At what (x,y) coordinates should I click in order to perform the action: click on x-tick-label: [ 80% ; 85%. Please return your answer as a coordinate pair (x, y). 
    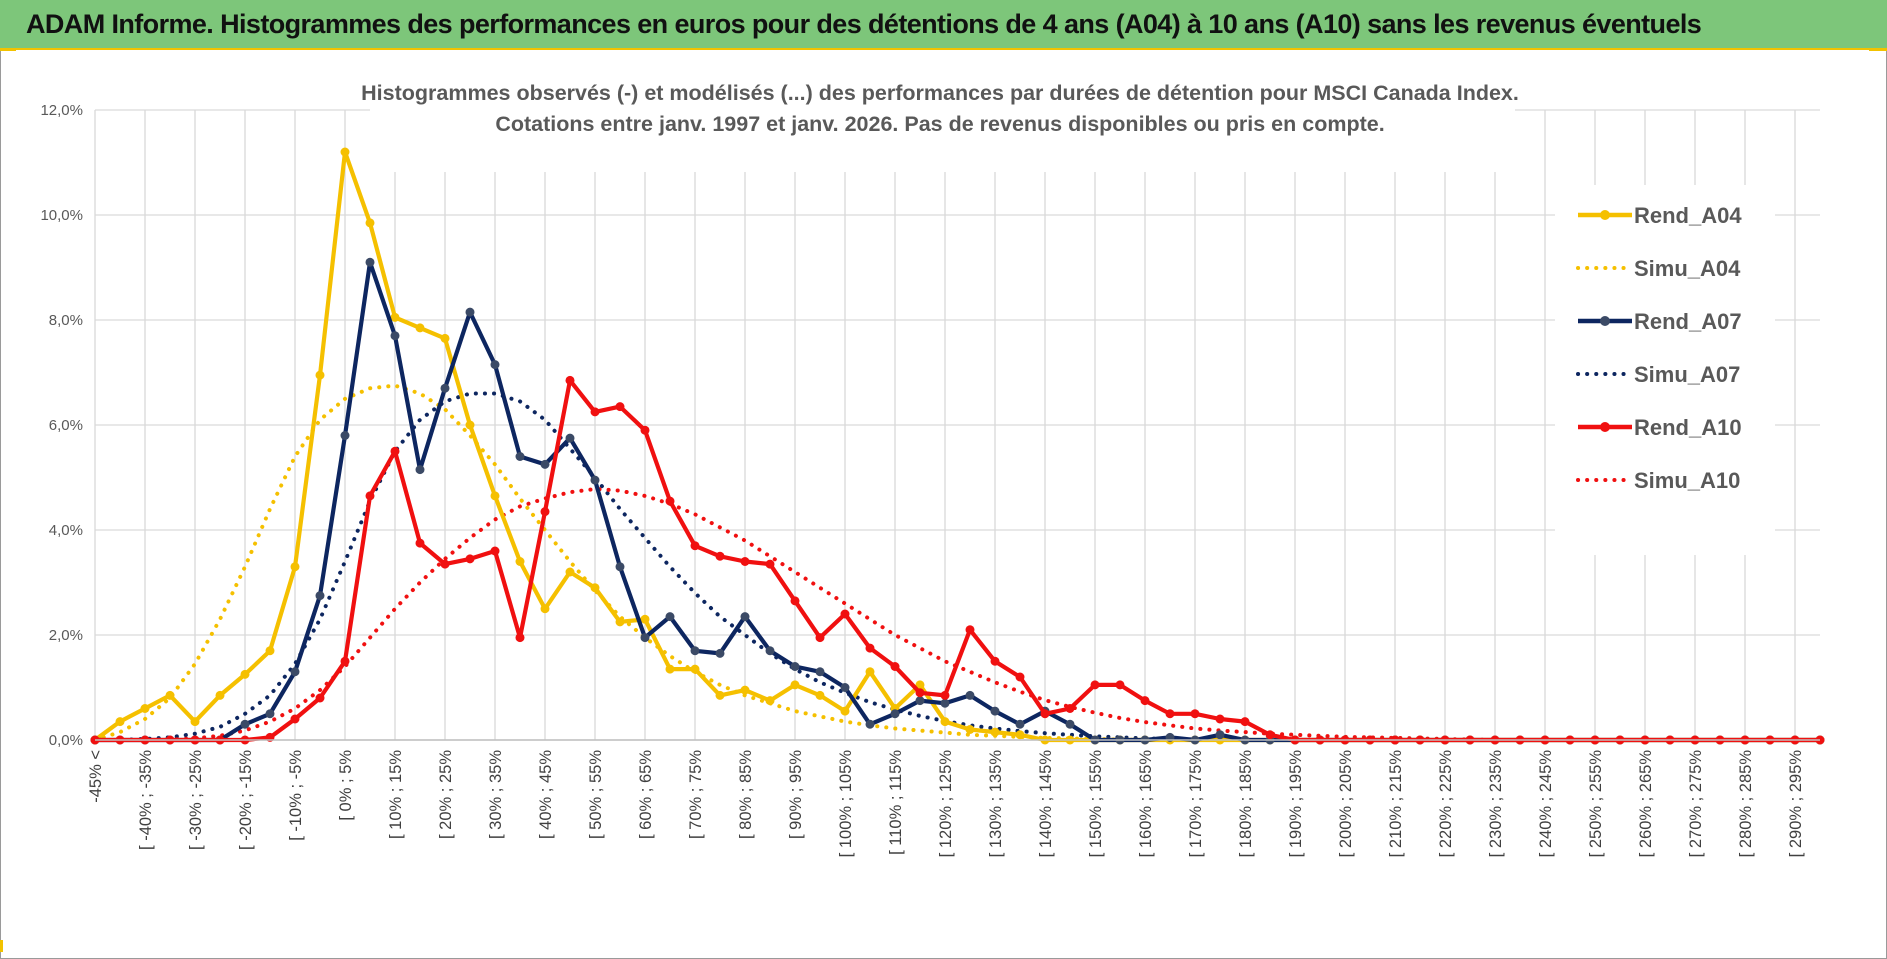
    Looking at the image, I should click on (746, 794).